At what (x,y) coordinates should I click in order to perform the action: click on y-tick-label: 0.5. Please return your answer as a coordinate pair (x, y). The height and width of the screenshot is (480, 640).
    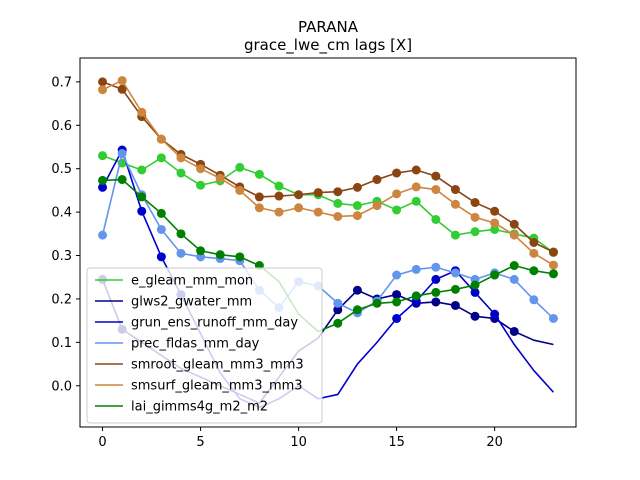
    Looking at the image, I should click on (61, 169).